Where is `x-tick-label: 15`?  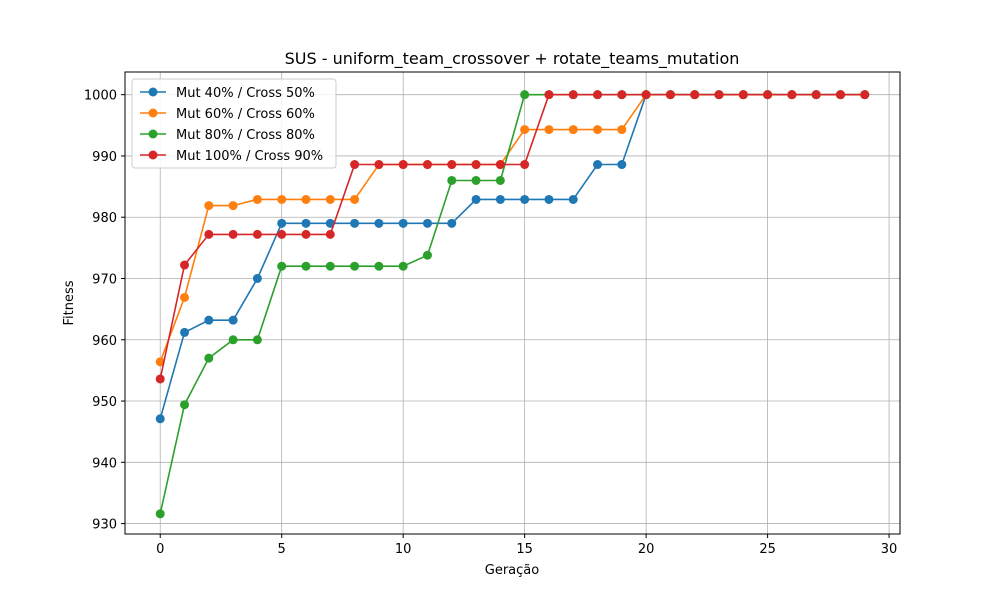 x-tick-label: 15 is located at coordinates (524, 549).